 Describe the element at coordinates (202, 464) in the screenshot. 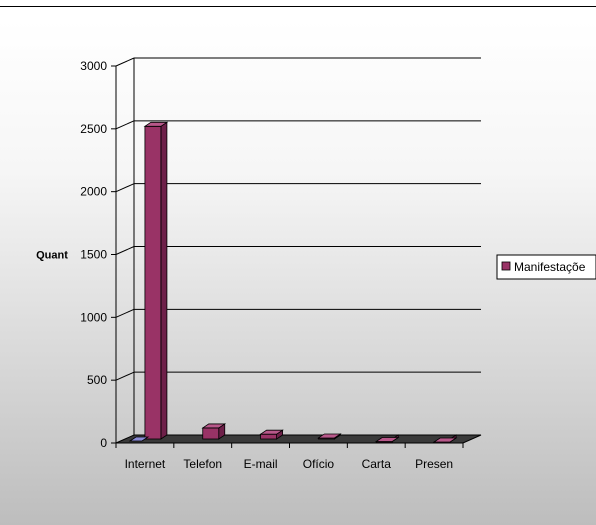

I see `x-tick-label: Telefon` at that location.